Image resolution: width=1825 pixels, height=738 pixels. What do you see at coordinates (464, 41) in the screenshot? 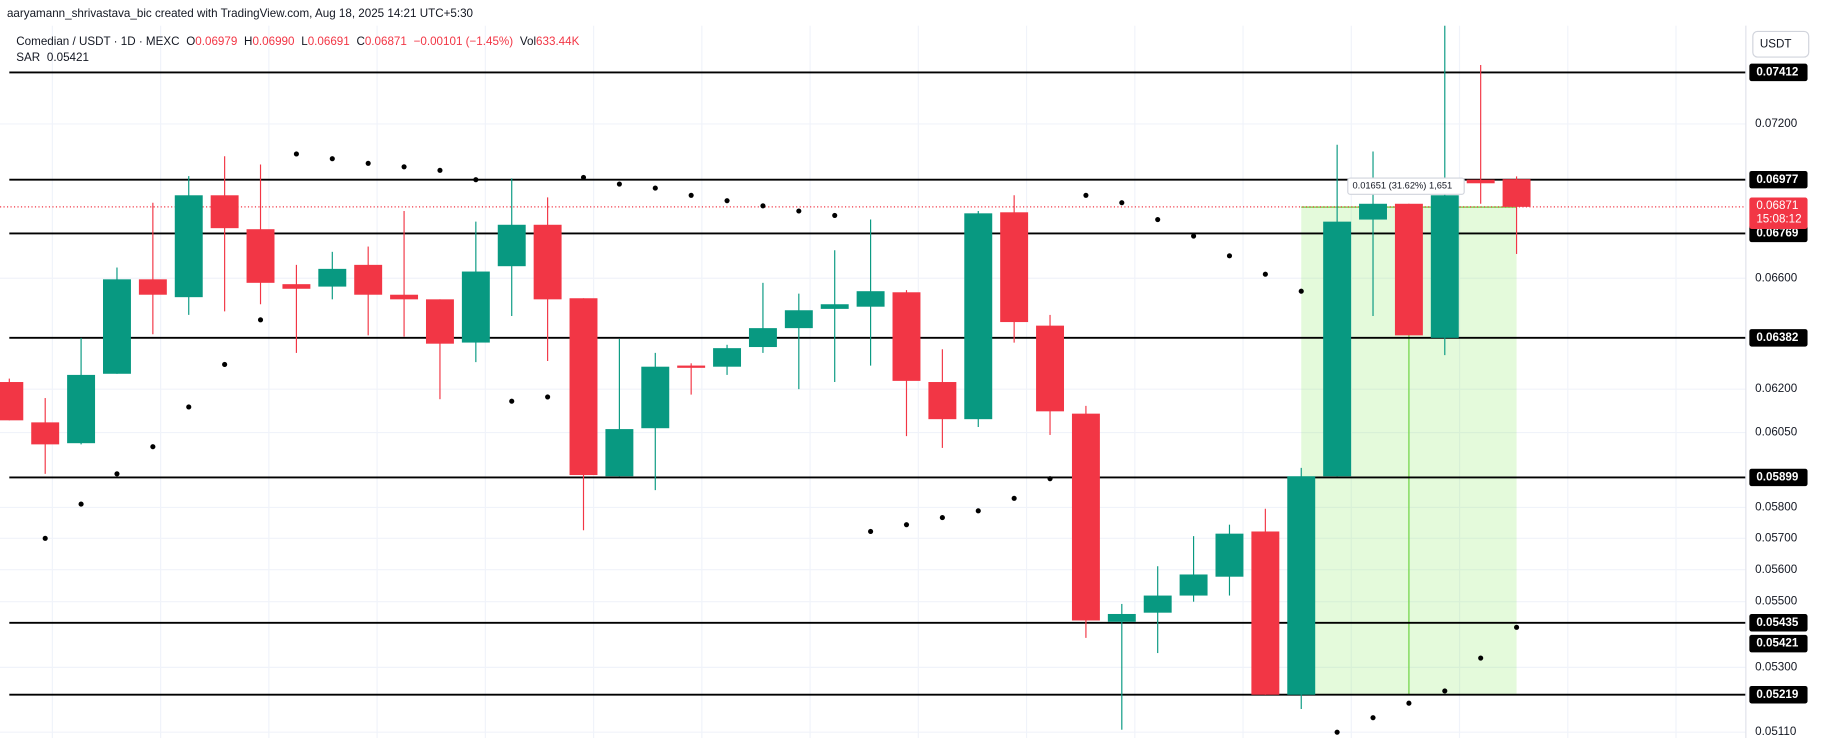
I see `change: −0.00101 (−1.45%)` at bounding box center [464, 41].